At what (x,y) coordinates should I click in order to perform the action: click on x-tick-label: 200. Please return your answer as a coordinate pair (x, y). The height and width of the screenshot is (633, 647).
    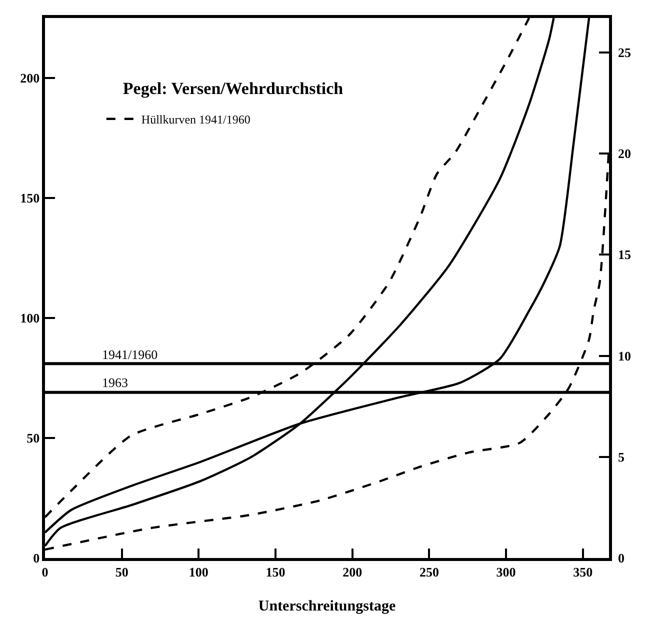
    Looking at the image, I should click on (352, 572).